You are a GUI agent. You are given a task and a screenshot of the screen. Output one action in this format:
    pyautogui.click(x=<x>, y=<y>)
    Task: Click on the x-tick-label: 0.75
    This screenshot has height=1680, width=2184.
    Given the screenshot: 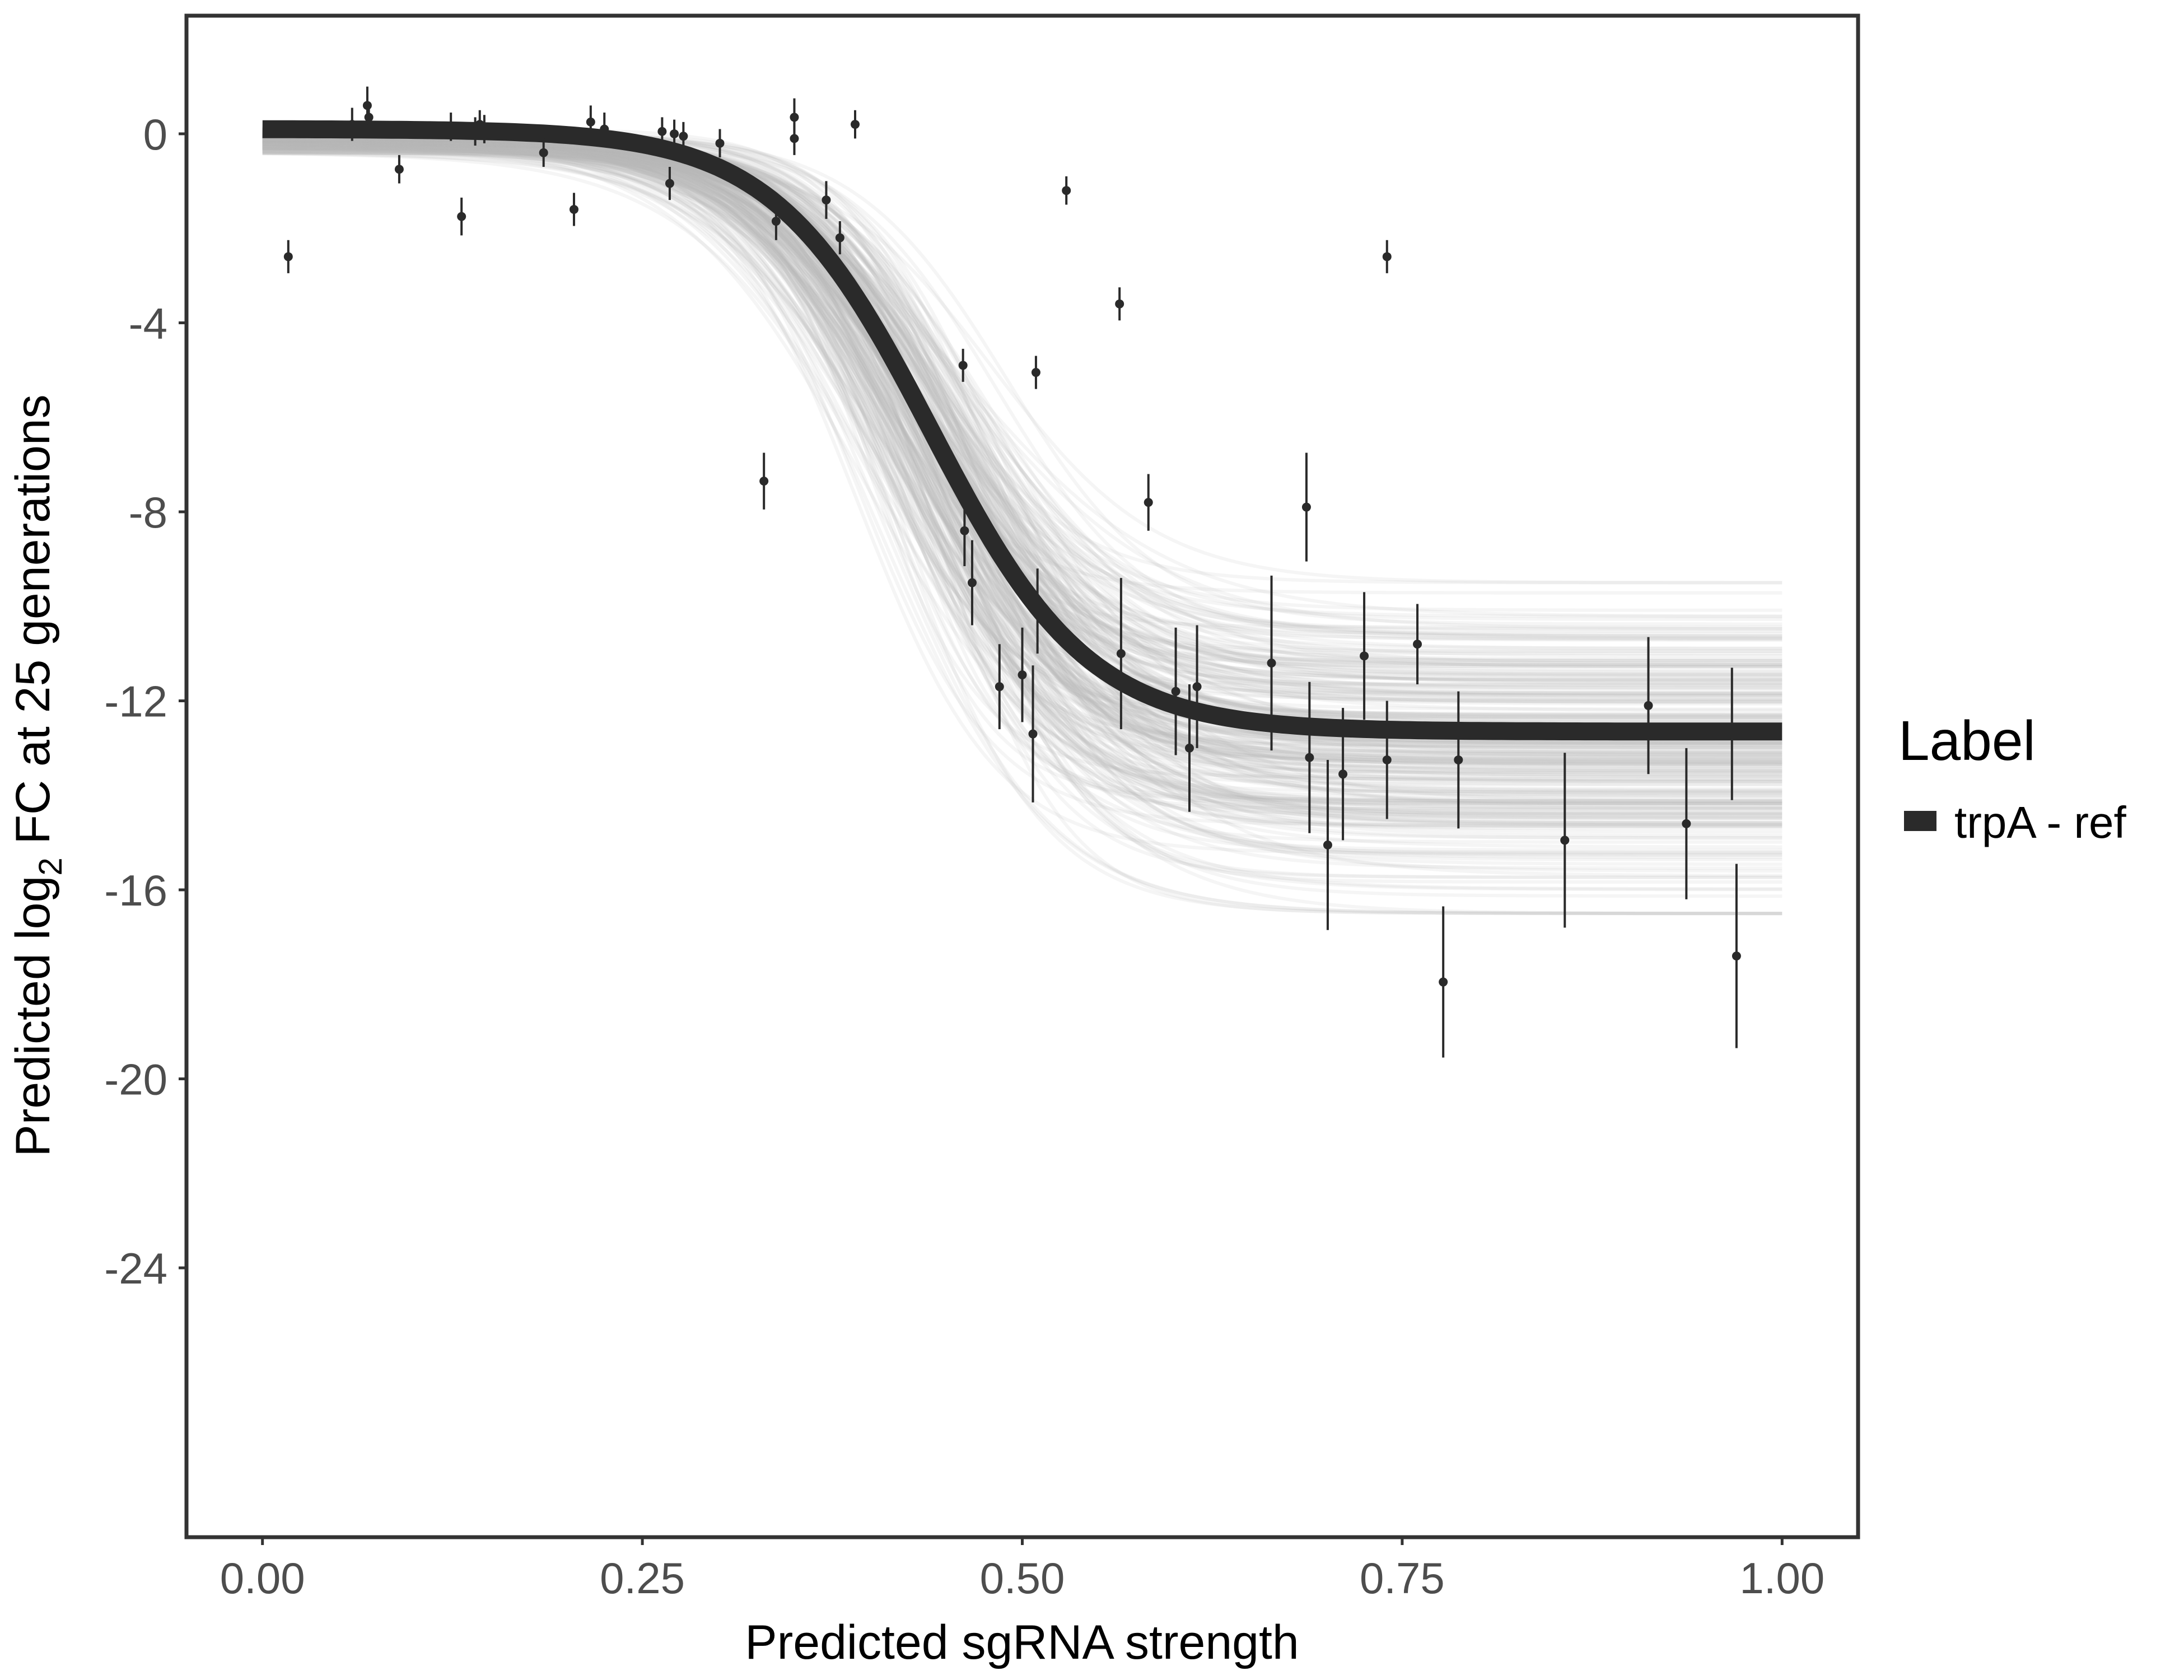 What is the action you would take?
    pyautogui.click(x=1403, y=1578)
    